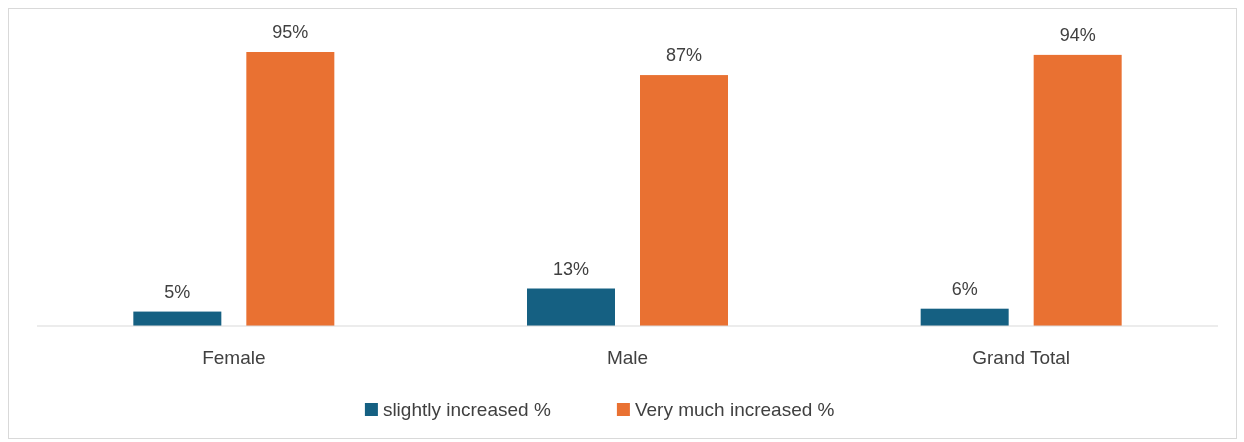 The height and width of the screenshot is (442, 1244). What do you see at coordinates (1021, 357) in the screenshot?
I see `x-tick-label: Grand Total` at bounding box center [1021, 357].